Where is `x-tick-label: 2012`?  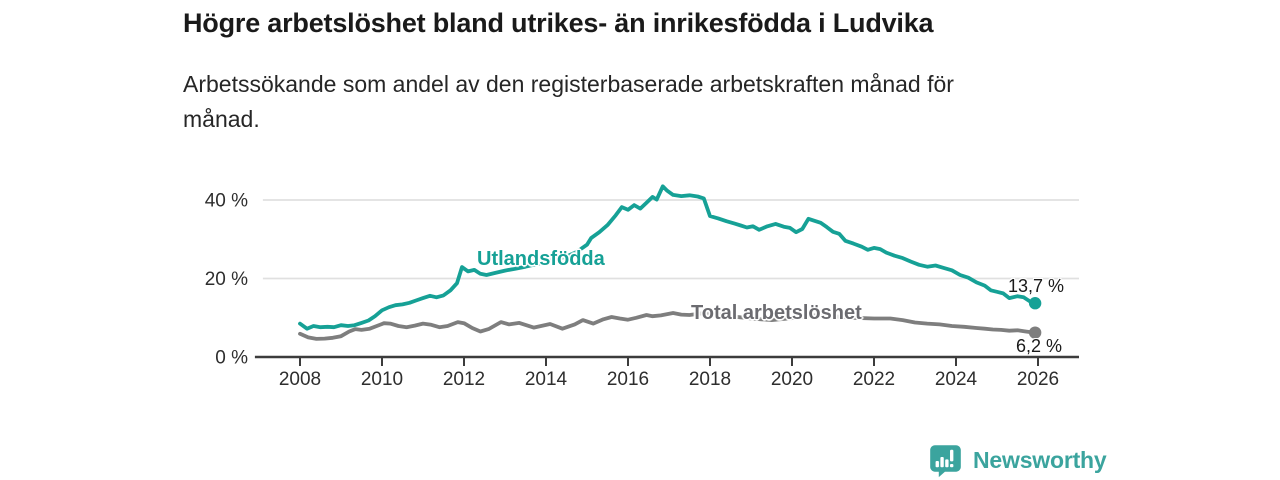
x-tick-label: 2012 is located at coordinates (464, 379).